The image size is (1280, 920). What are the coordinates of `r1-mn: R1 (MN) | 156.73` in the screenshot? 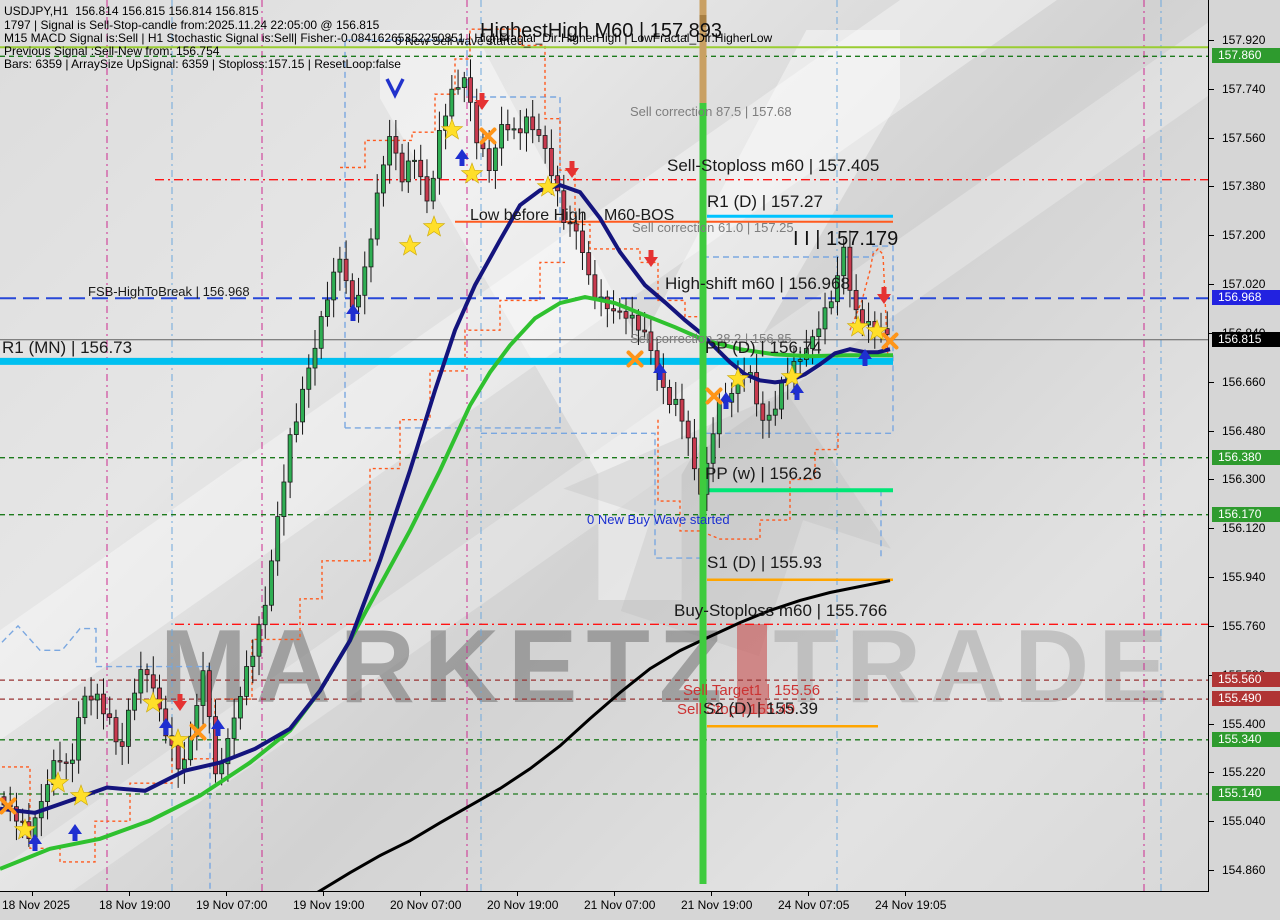 It's located at (67, 347).